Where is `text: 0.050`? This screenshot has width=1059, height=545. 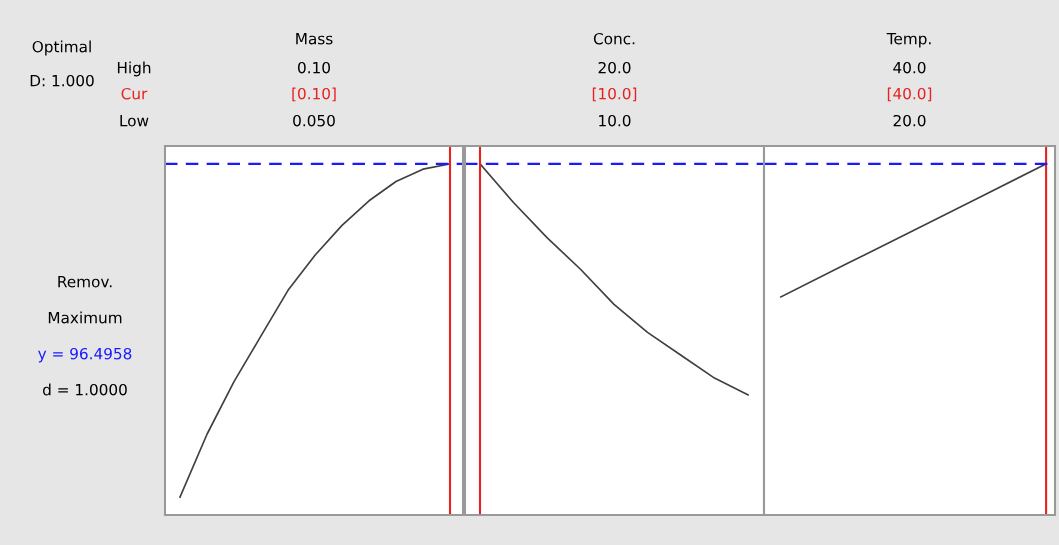
text: 0.050 is located at coordinates (314, 120).